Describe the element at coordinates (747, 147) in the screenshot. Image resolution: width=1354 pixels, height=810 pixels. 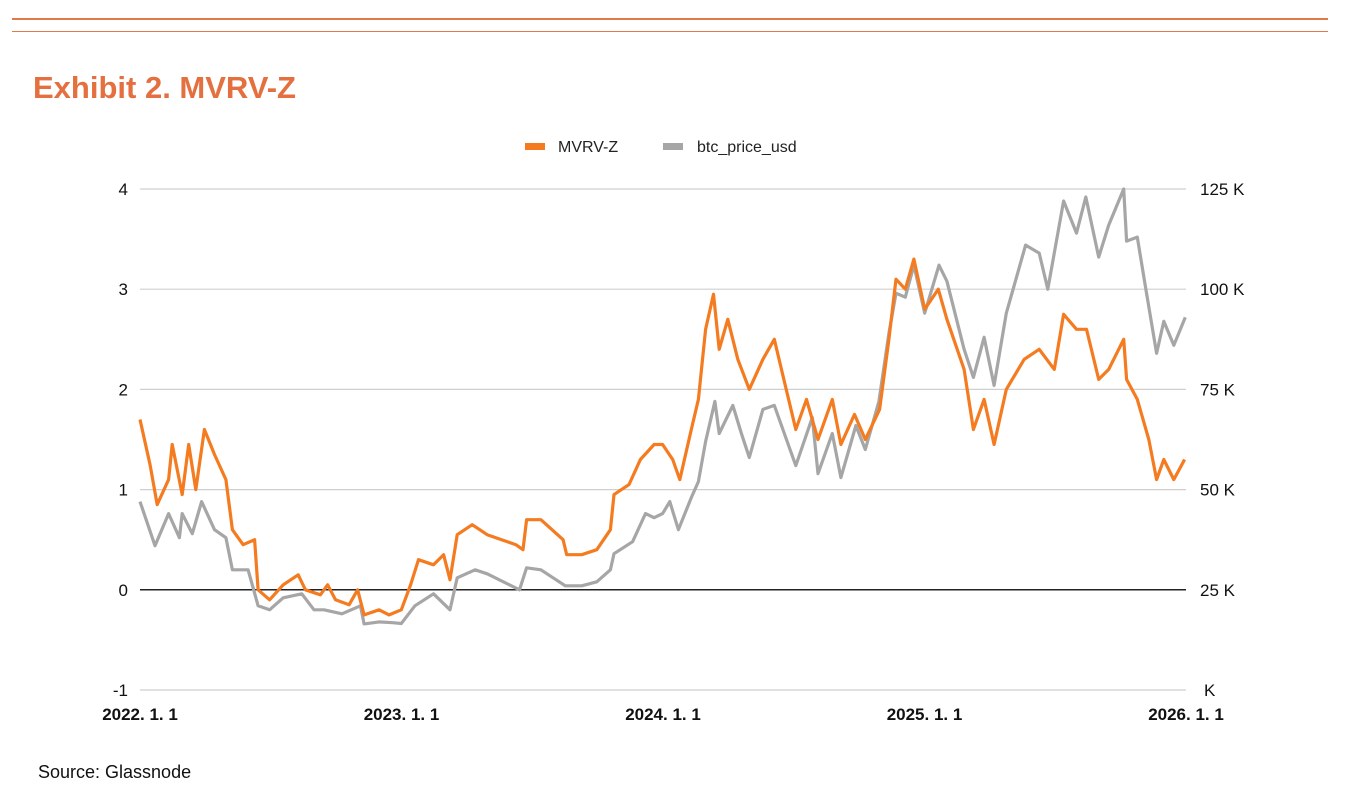
I see `legend-label-btc-price: btc_price_usd` at that location.